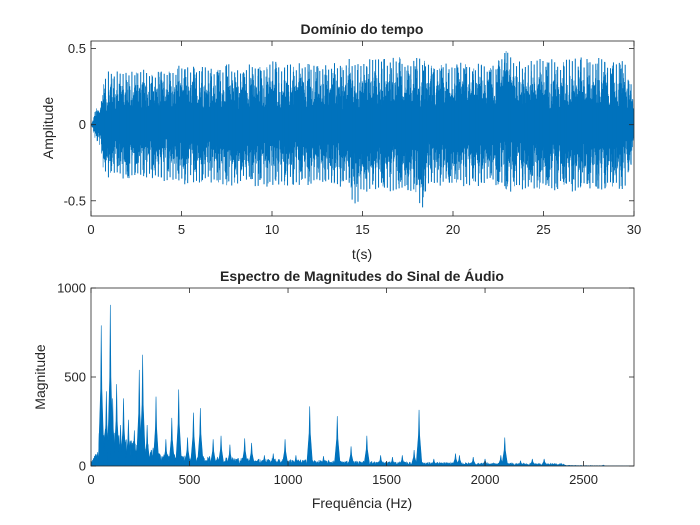  What do you see at coordinates (71, 288) in the screenshot?
I see `y-tick-label: 1000` at bounding box center [71, 288].